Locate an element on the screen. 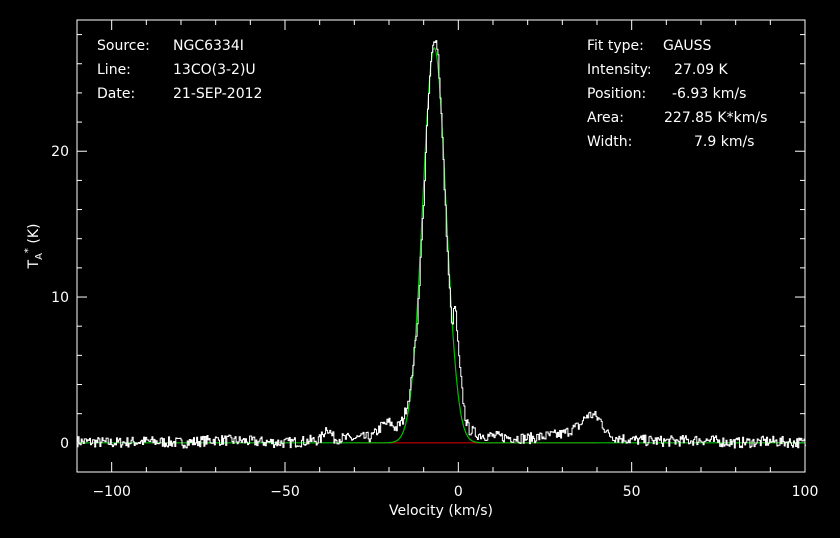 The height and width of the screenshot is (538, 840). fit-width-label: Width: is located at coordinates (609, 142).